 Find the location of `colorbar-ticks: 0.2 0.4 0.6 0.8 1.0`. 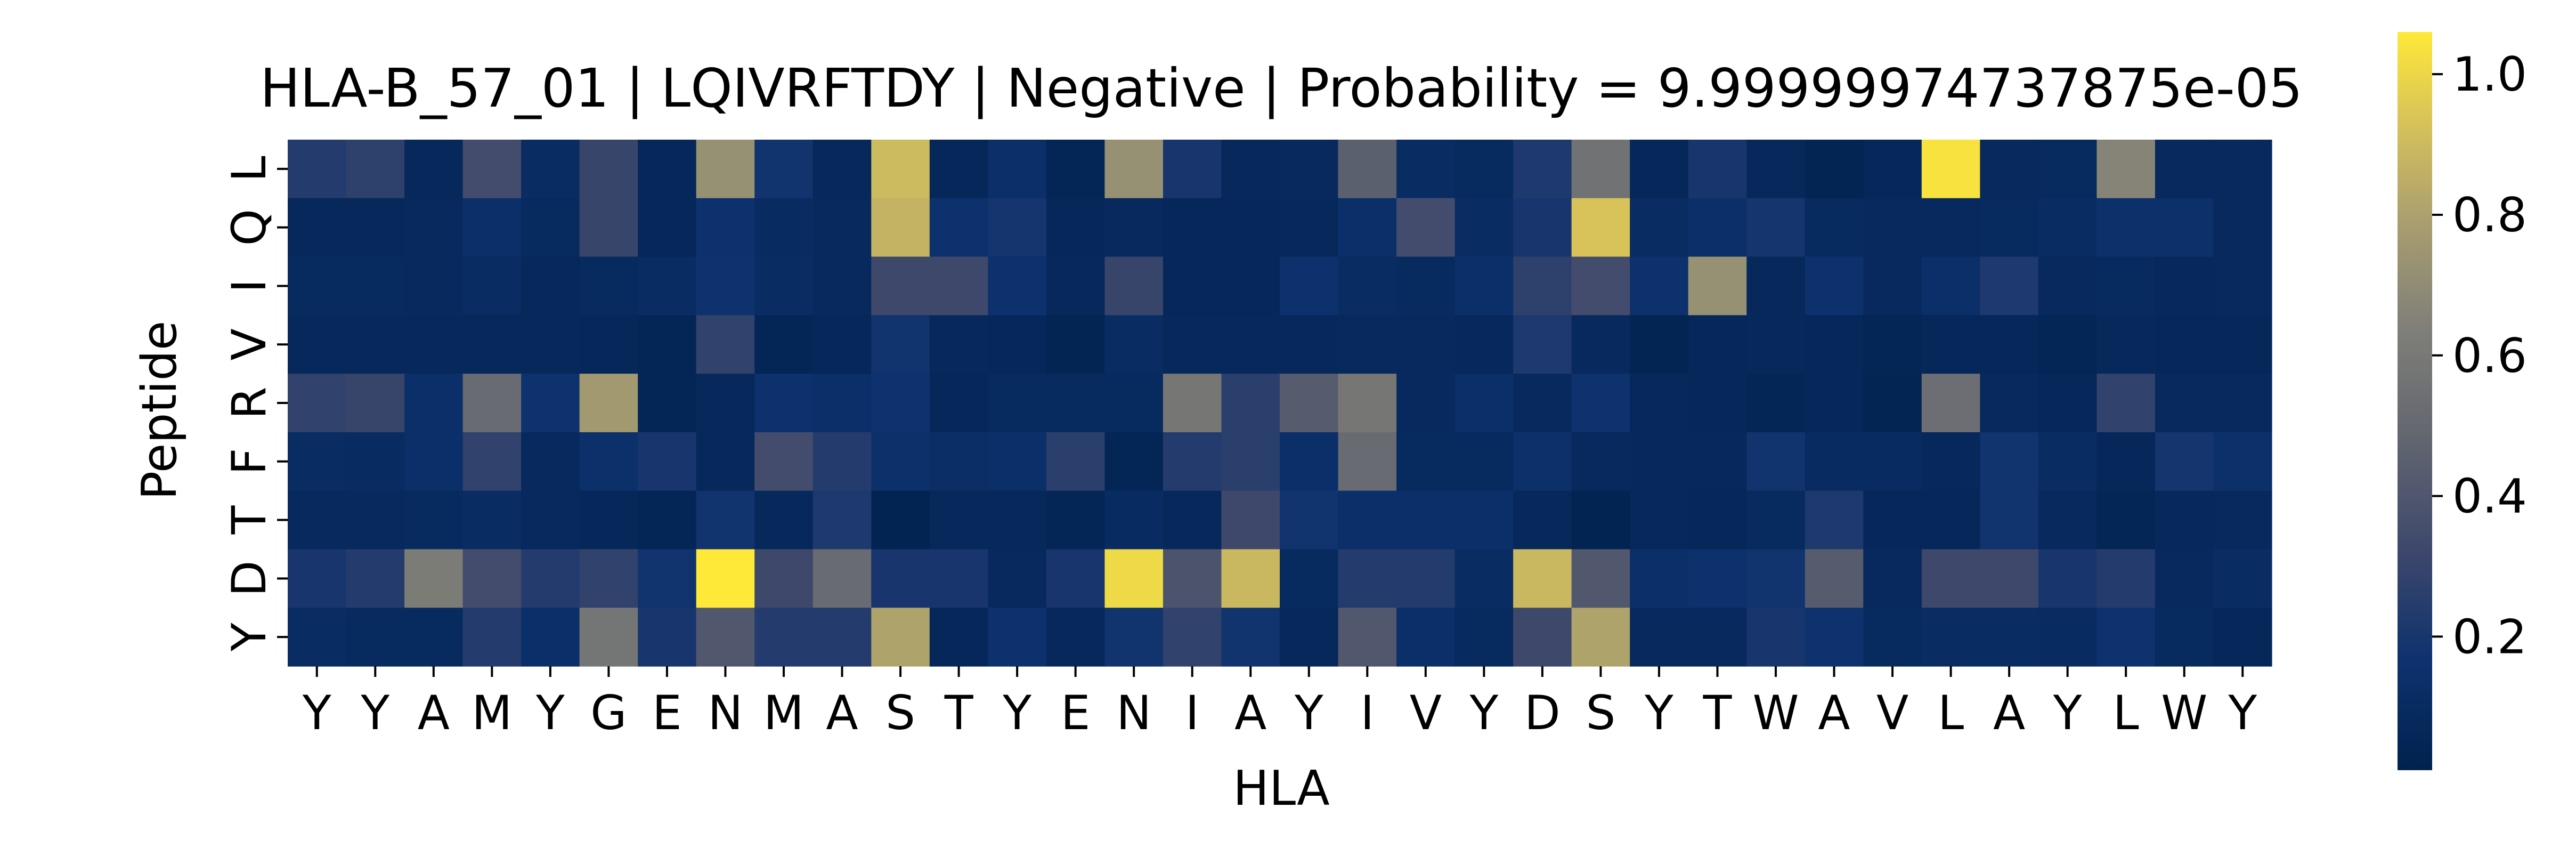

colorbar-ticks: 0.2 0.4 0.6 0.8 1.0 is located at coordinates (2479, 355).